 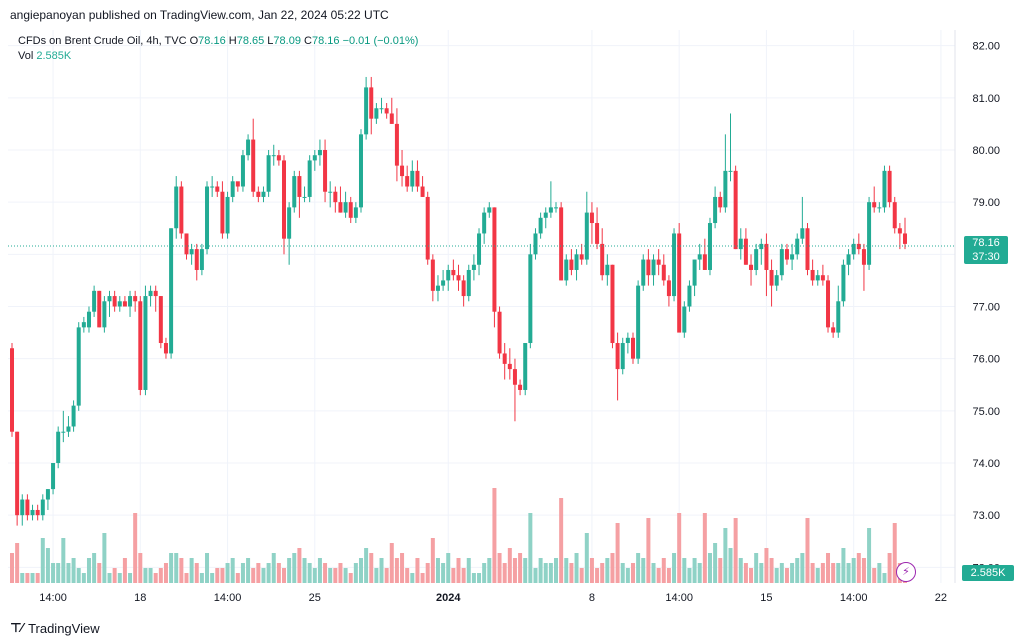 I want to click on lightning-icon: ⚡, so click(x=906, y=572).